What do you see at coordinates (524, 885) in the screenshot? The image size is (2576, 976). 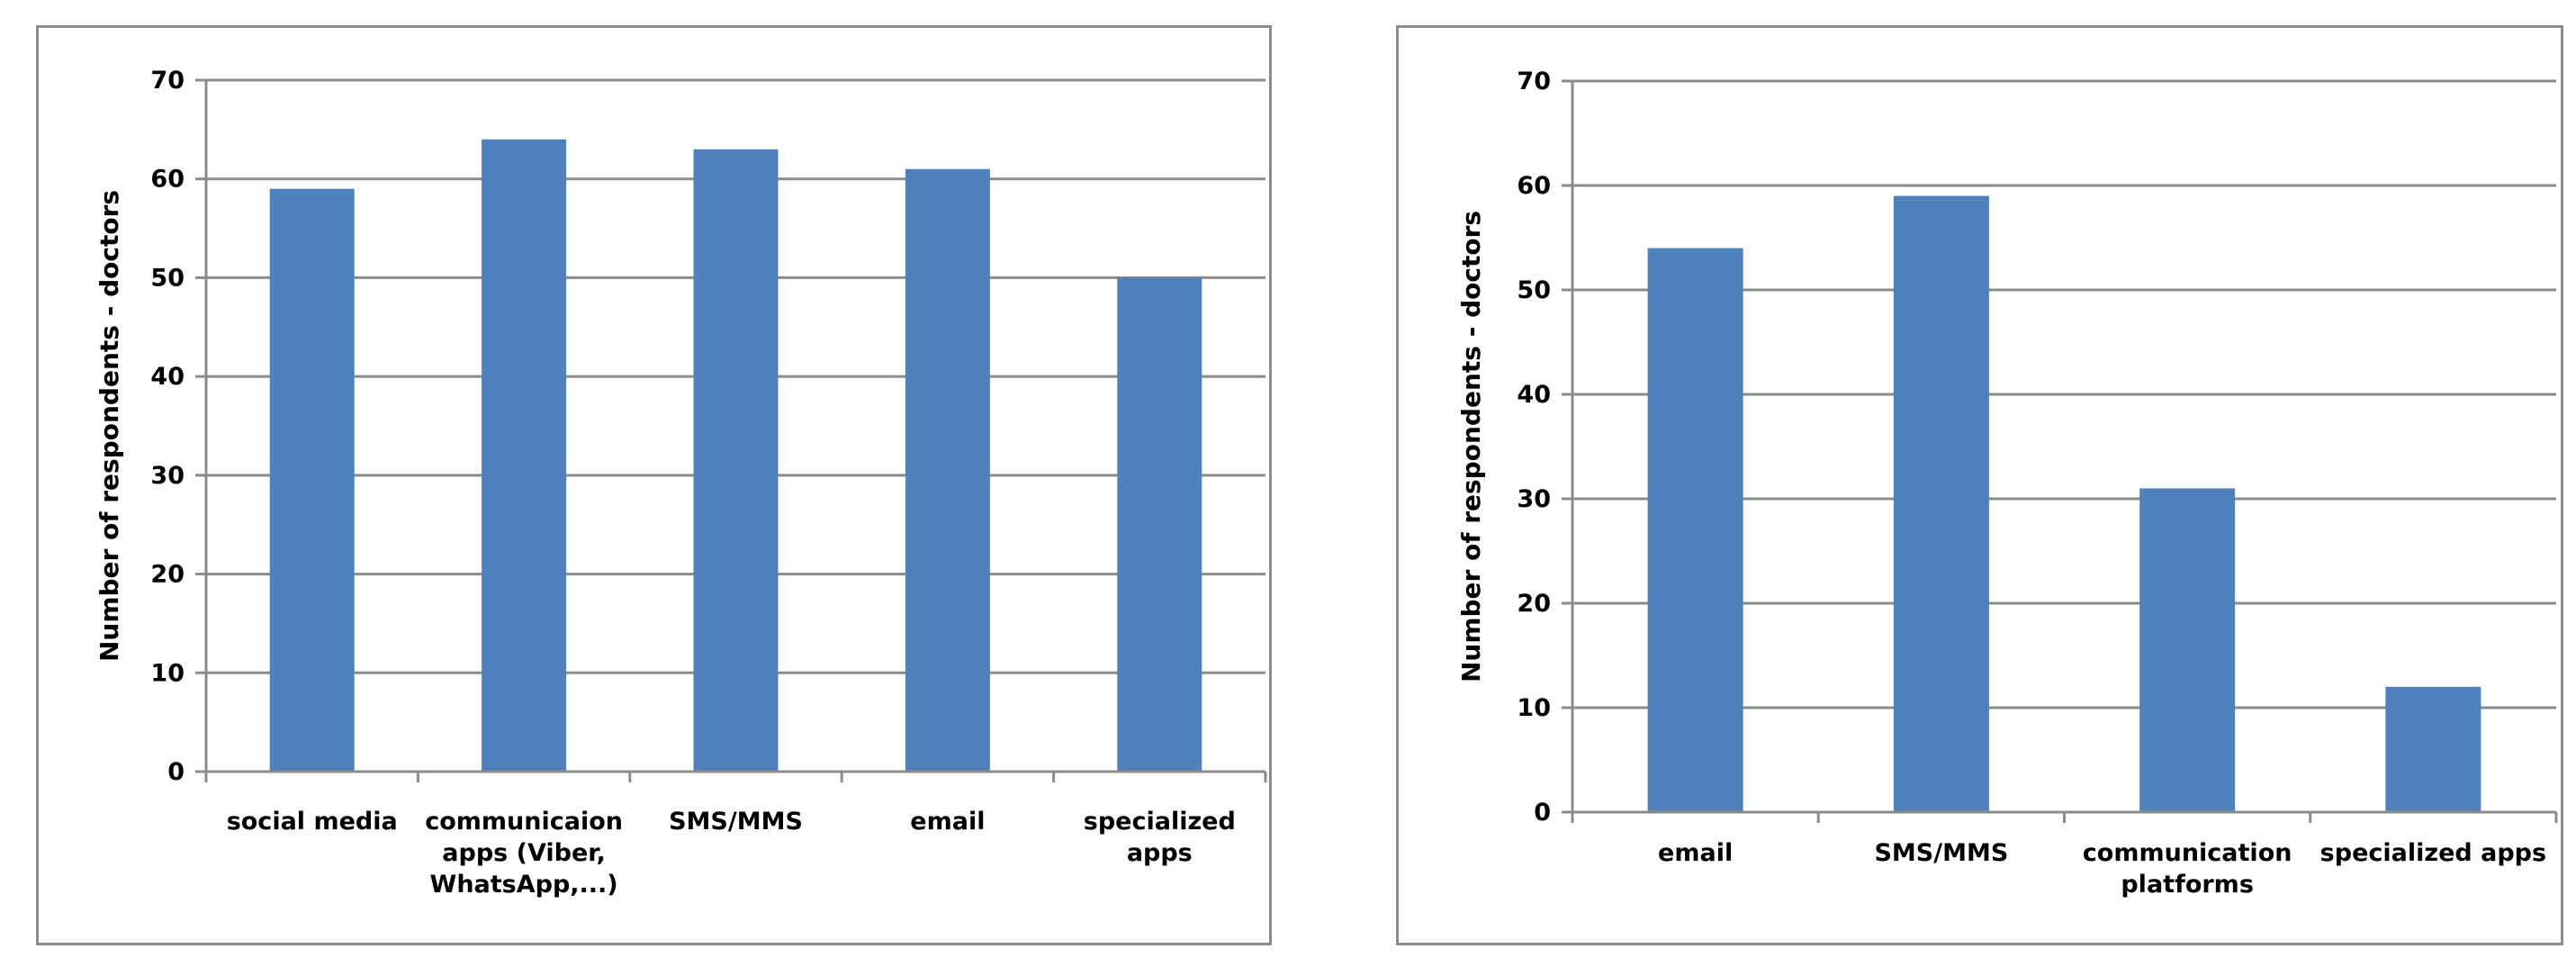 I see `category-label-line: WhatsApp,...)` at bounding box center [524, 885].